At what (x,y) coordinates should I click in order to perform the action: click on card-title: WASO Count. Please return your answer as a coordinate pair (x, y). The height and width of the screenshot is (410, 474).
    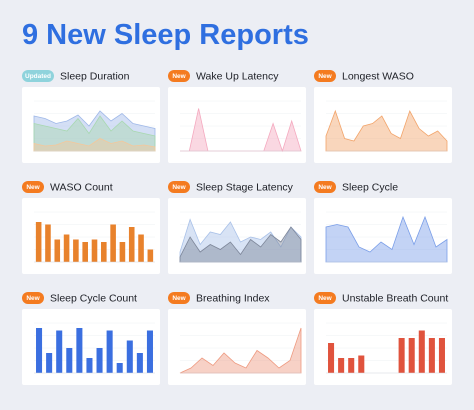
    Looking at the image, I should click on (81, 187).